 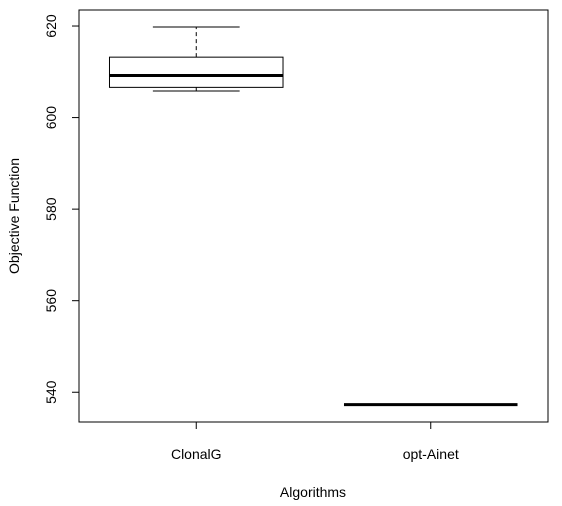 I want to click on x-axis: ClonalG opt-Ainet, so click(x=315, y=442).